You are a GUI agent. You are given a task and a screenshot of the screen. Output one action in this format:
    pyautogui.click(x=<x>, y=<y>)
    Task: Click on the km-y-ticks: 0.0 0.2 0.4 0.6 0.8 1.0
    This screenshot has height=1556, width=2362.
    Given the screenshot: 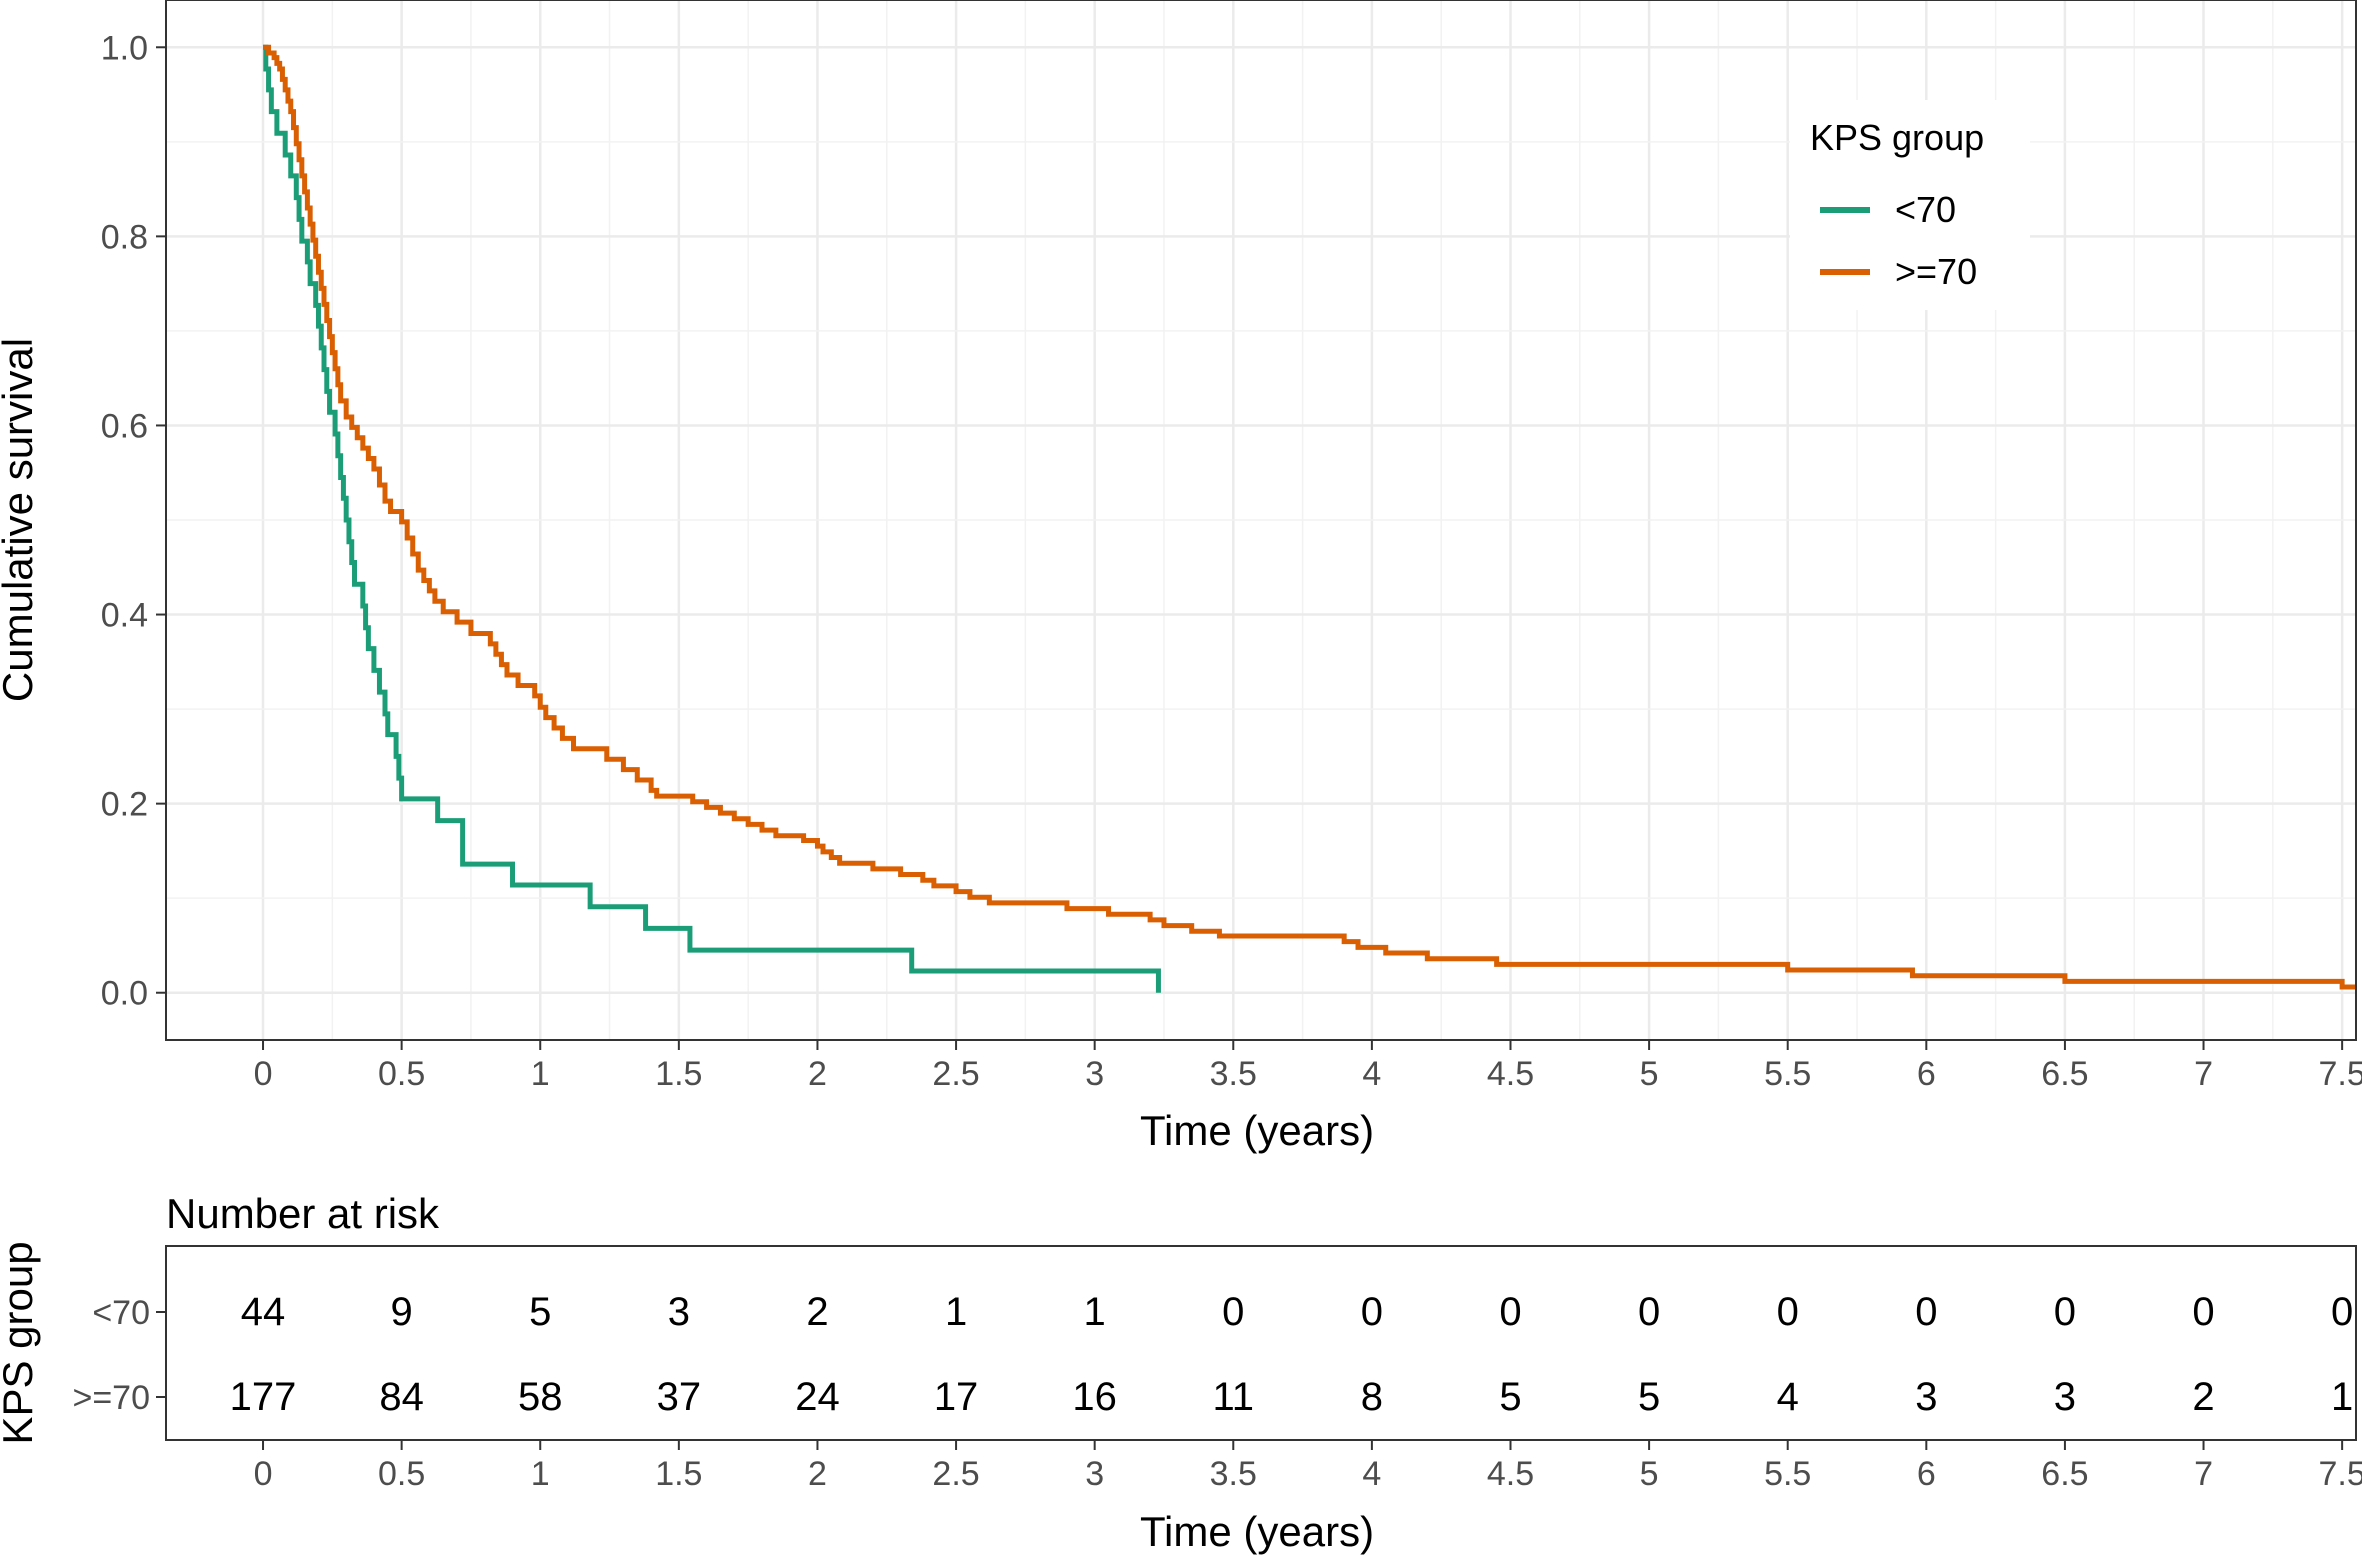 What is the action you would take?
    pyautogui.click(x=133, y=521)
    